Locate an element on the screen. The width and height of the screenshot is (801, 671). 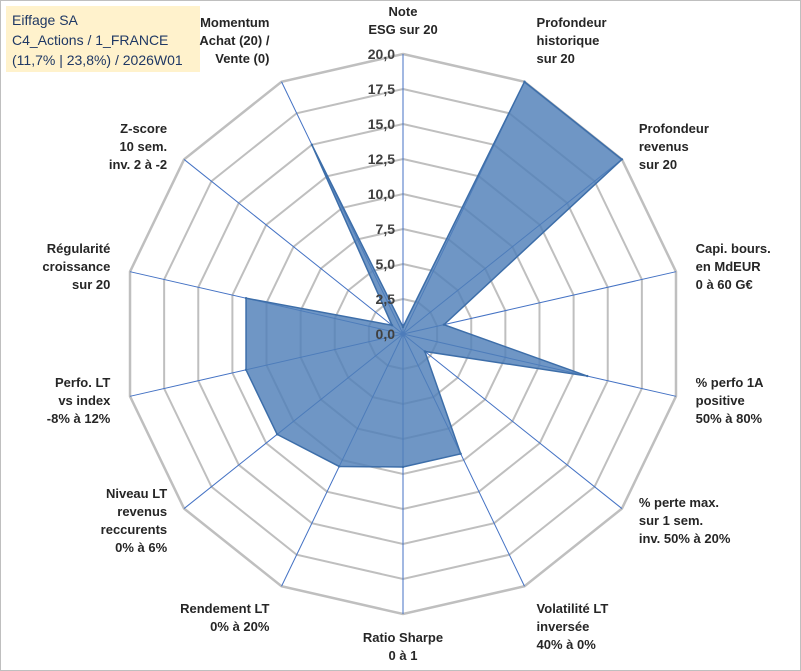
category-label-line: Niveau LT is located at coordinates (136, 493).